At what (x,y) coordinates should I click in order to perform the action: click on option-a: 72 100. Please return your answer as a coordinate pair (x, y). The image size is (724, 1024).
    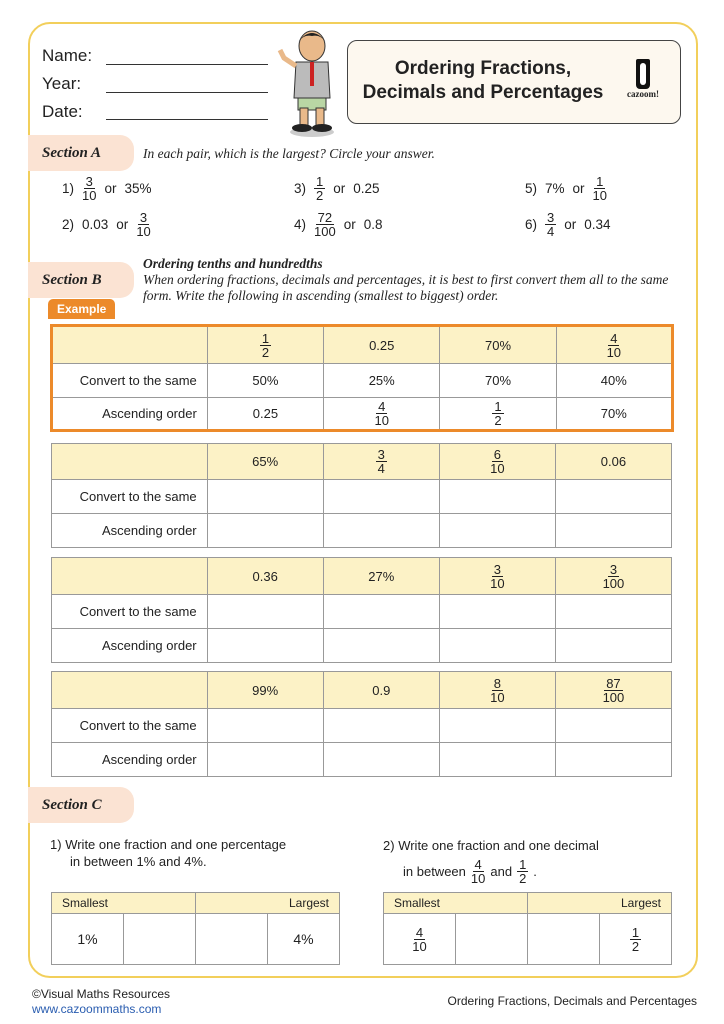
    Looking at the image, I should click on (325, 224).